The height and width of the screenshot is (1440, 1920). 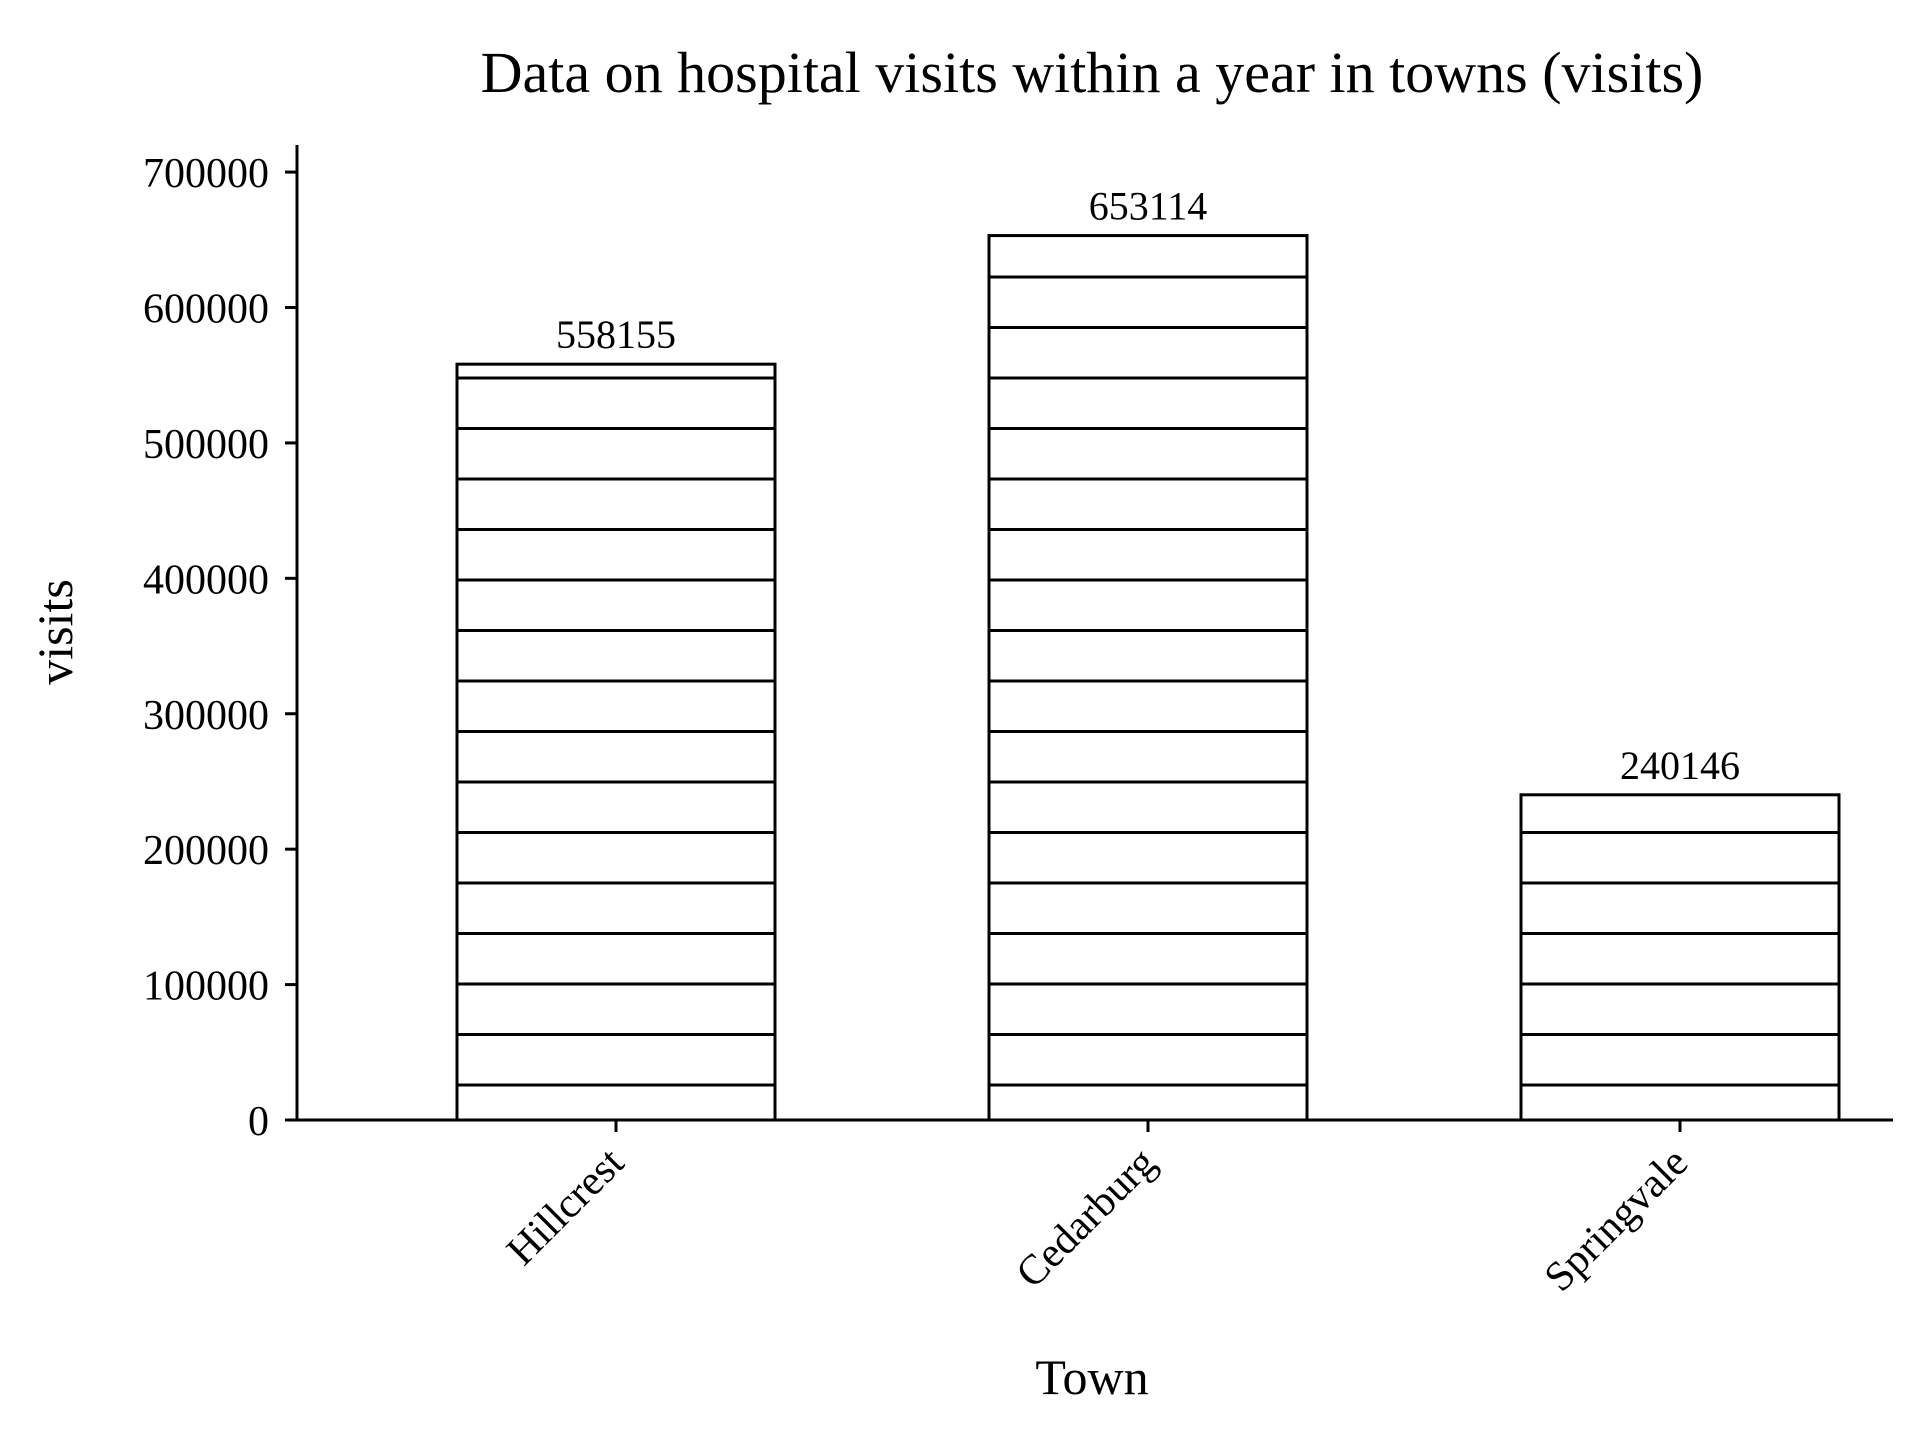 I want to click on y-tick-label: 300000, so click(x=206, y=716).